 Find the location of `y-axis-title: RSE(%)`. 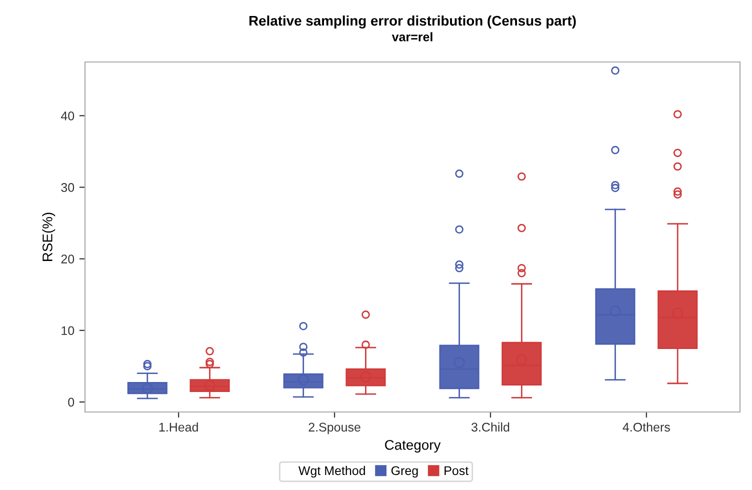

y-axis-title: RSE(%) is located at coordinates (49, 236).